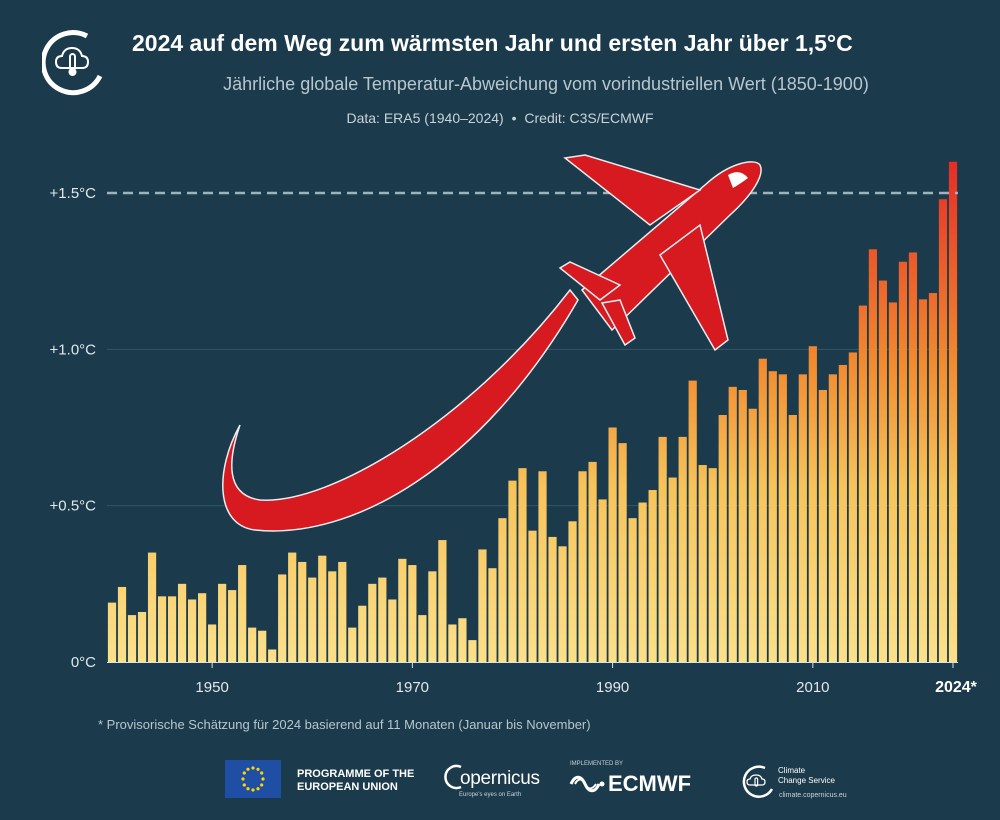 This screenshot has width=1000, height=820. What do you see at coordinates (282, 618) in the screenshot?
I see `bar-1957` at bounding box center [282, 618].